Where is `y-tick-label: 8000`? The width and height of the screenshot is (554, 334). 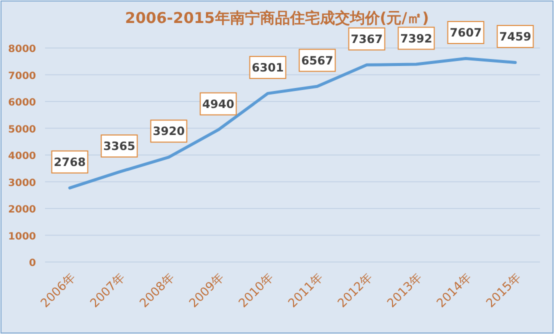 y-tick-label: 8000 is located at coordinates (22, 49).